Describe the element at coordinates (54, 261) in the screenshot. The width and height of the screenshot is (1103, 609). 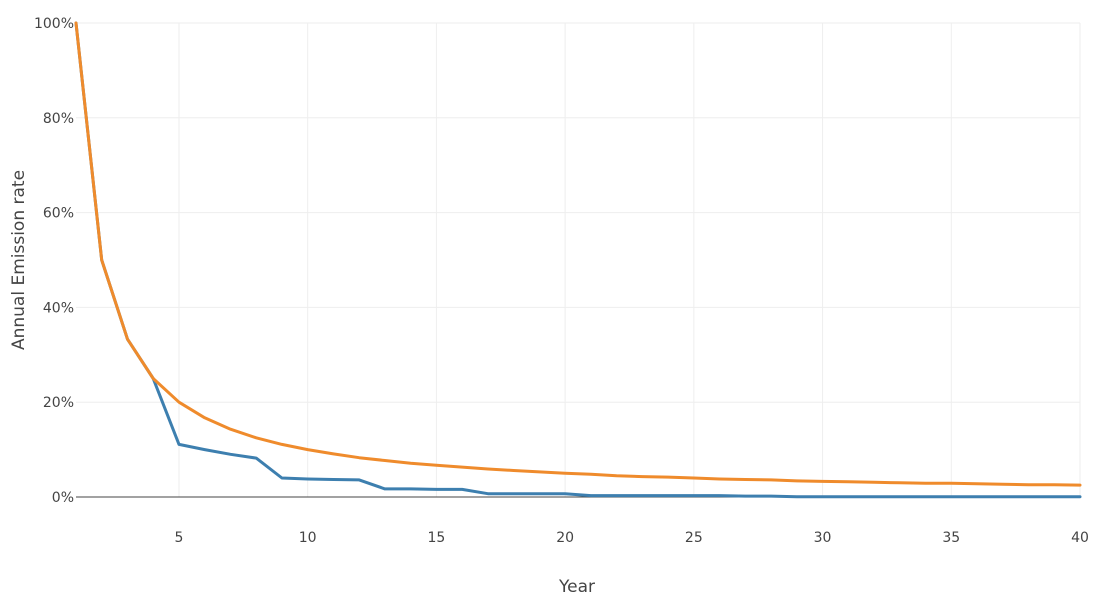
I see `y-tick-labels: 0% 20% 40% 60% 80% 100%` at that location.